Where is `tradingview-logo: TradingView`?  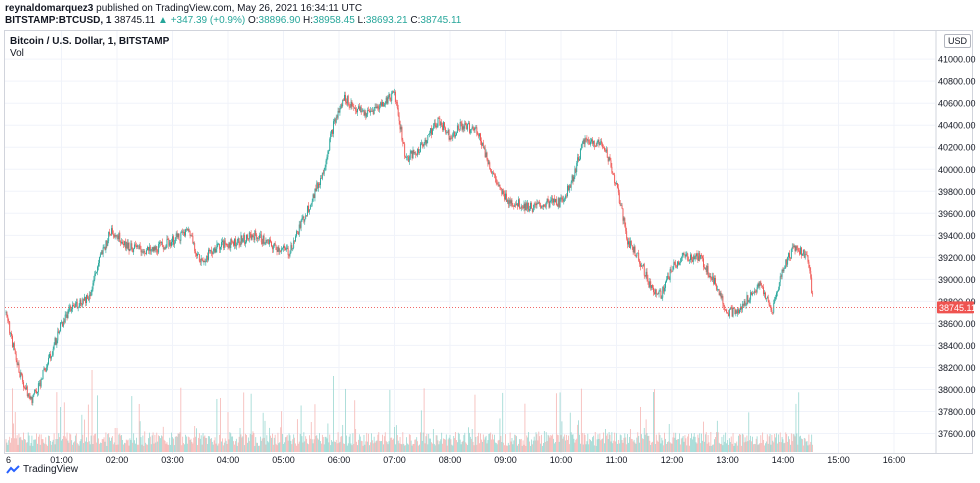
tradingview-logo: TradingView is located at coordinates (42, 469).